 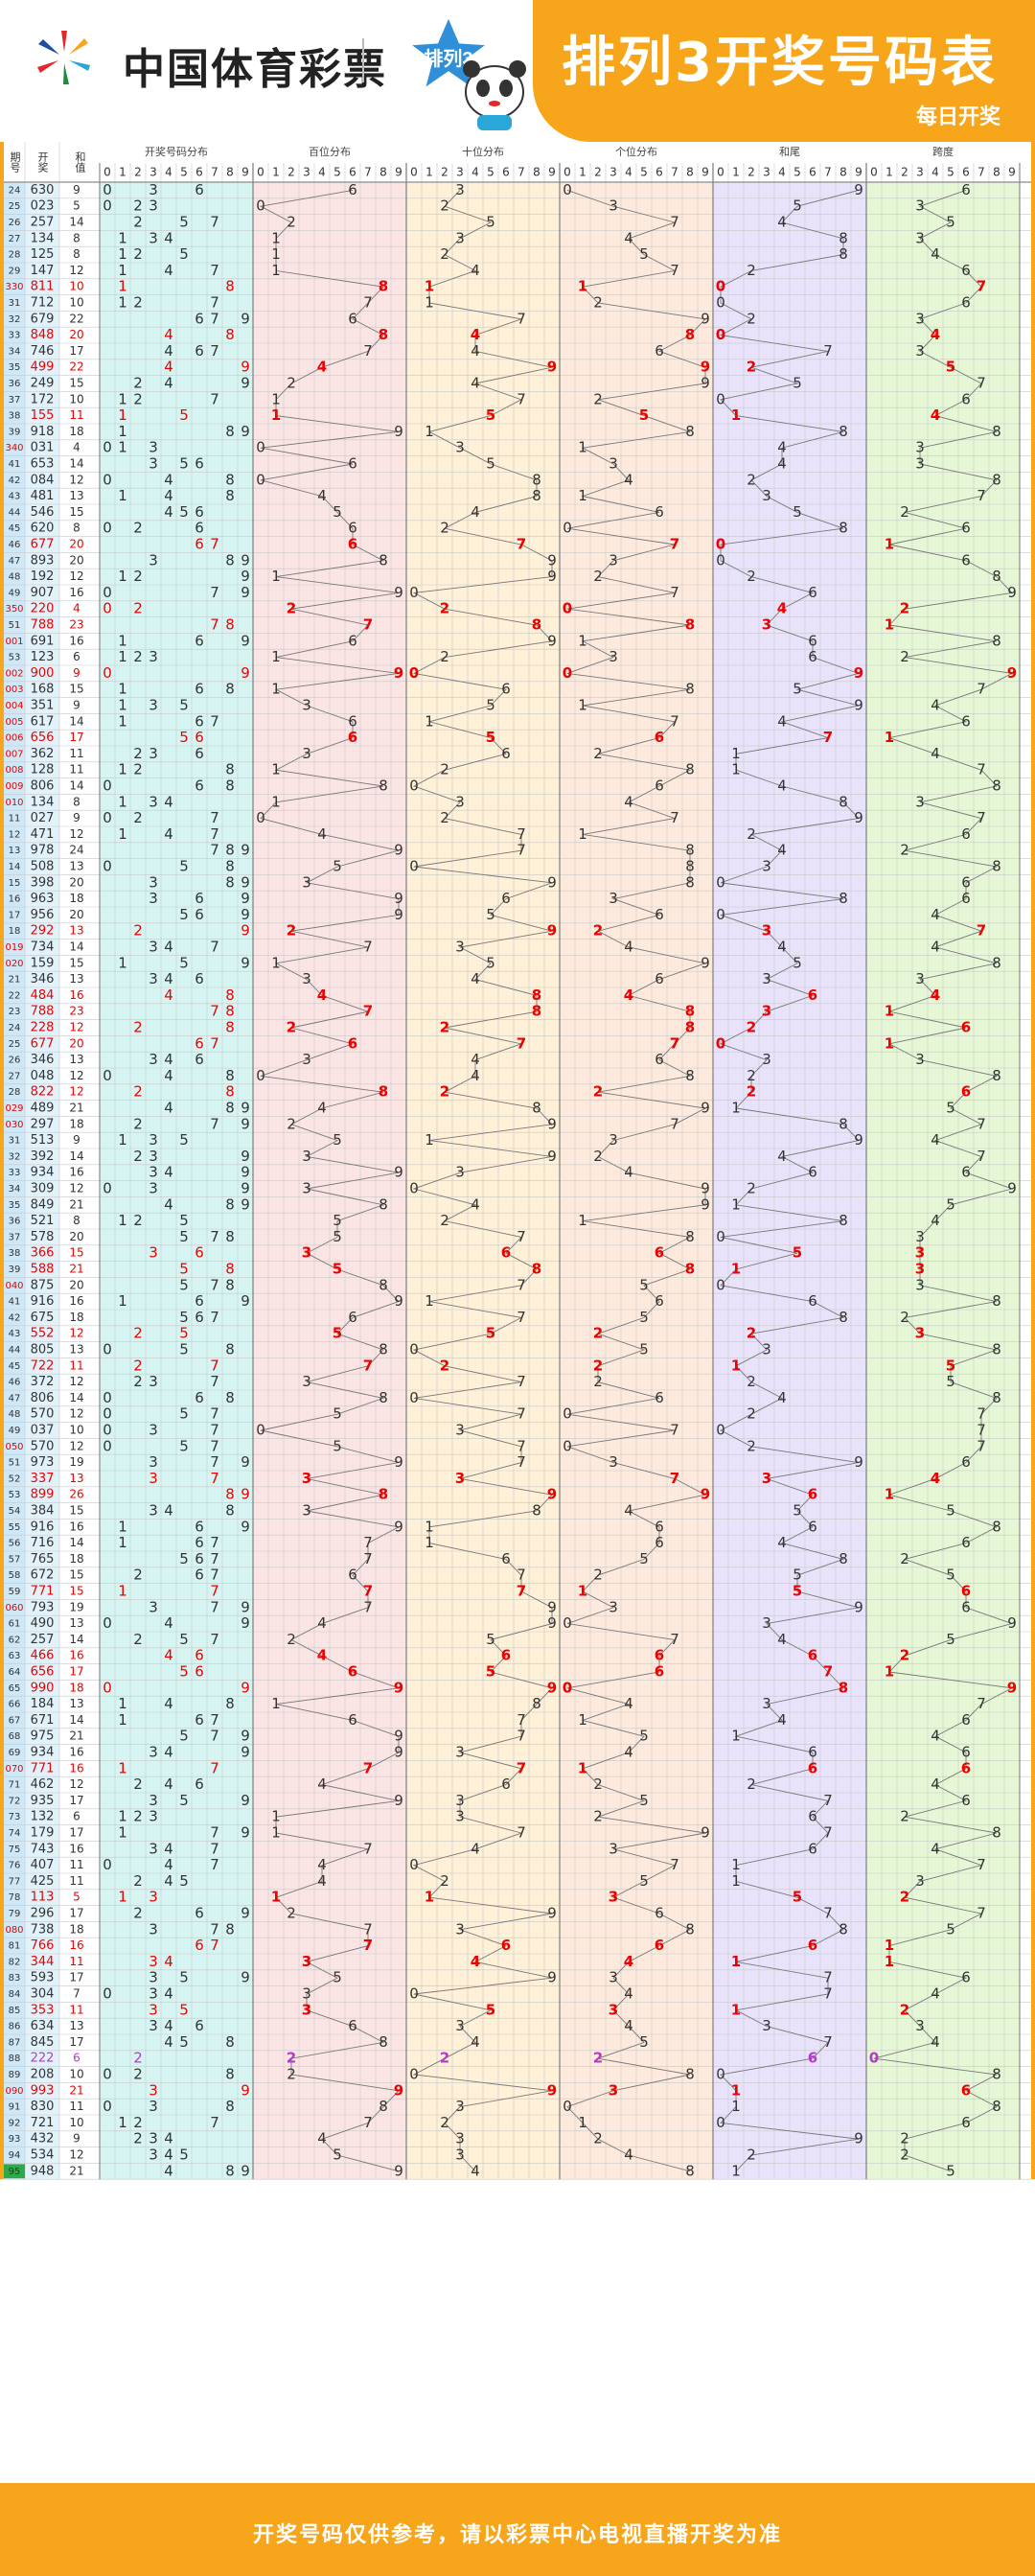 I want to click on draw-number: 508, so click(x=43, y=867).